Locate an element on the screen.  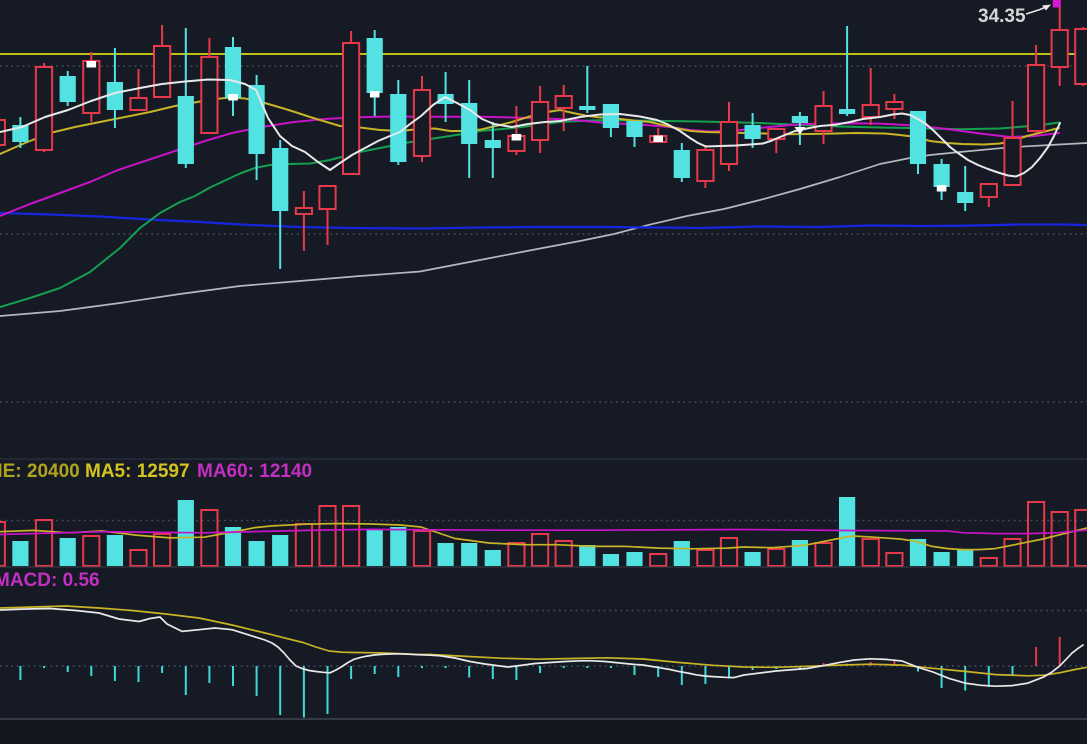
svg-text: MA60: 12140 is located at coordinates (254, 471).